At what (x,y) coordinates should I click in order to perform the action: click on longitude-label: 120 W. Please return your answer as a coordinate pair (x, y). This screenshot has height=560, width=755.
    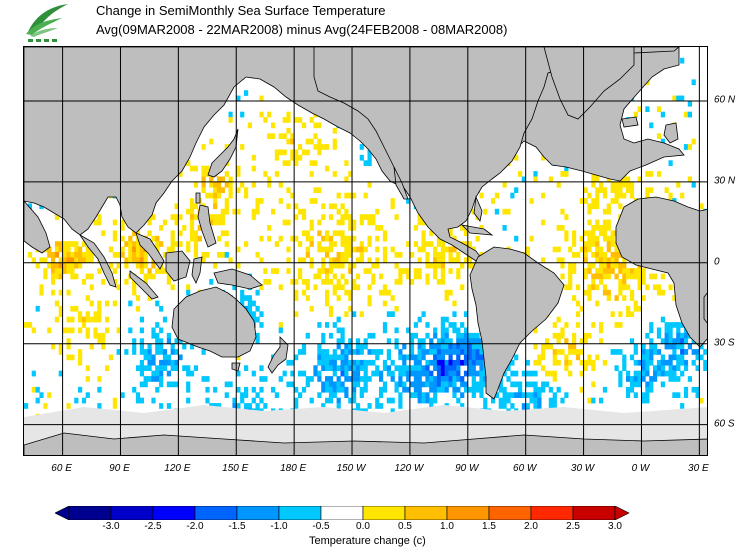
    Looking at the image, I should click on (409, 468).